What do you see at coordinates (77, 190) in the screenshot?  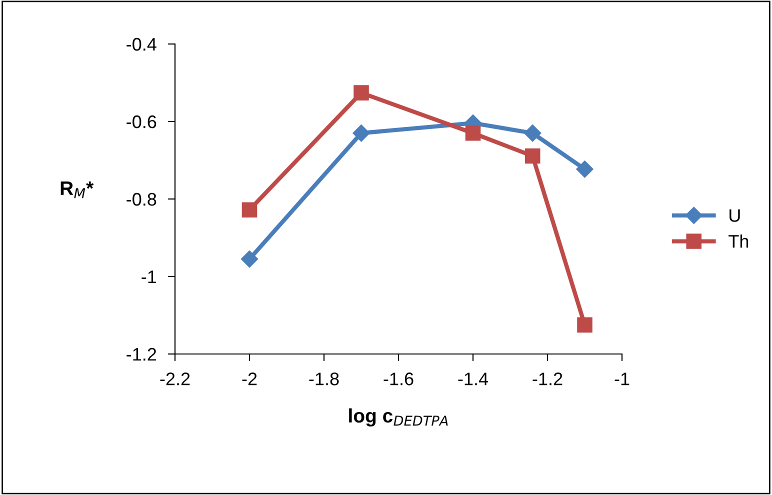 I see `y-axis-title: R$_{M}$*` at bounding box center [77, 190].